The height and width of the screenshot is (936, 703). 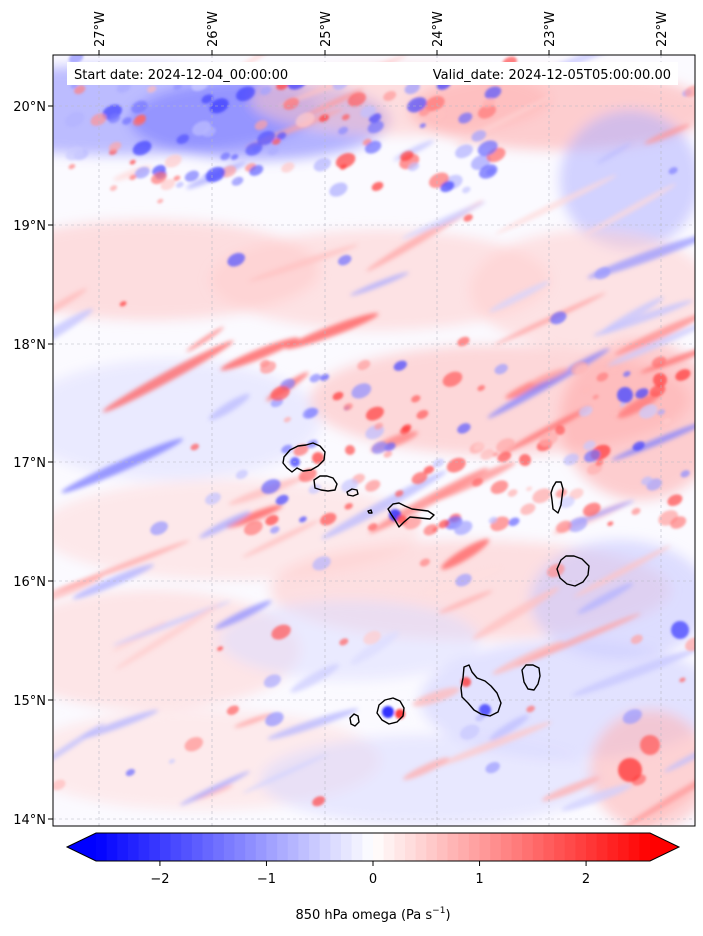 What do you see at coordinates (181, 75) in the screenshot?
I see `start-date-label: Start date: 2024-12-04_00:00:00` at bounding box center [181, 75].